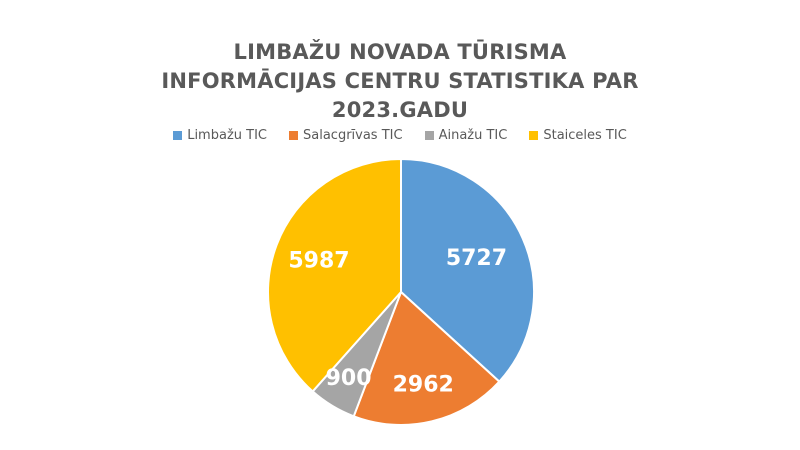 The height and width of the screenshot is (450, 800). I want to click on data-label-ainazu: 900, so click(349, 378).